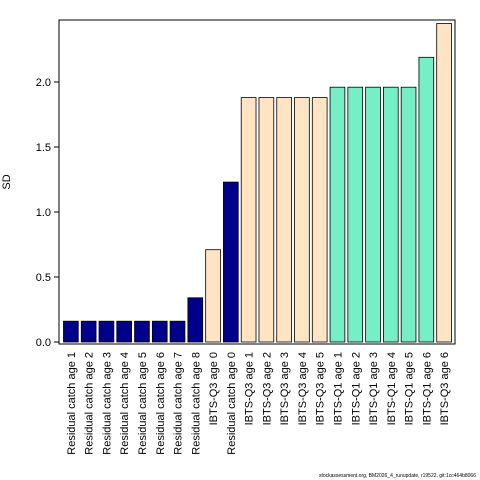  I want to click on x-tick-label: Residual catch age 2, so click(90, 403).